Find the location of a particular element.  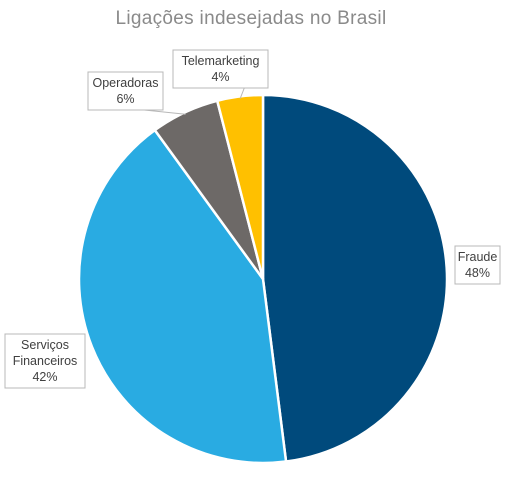

data-label-servicos-financeiros: Serviços Financeiros 42% is located at coordinates (45, 361).